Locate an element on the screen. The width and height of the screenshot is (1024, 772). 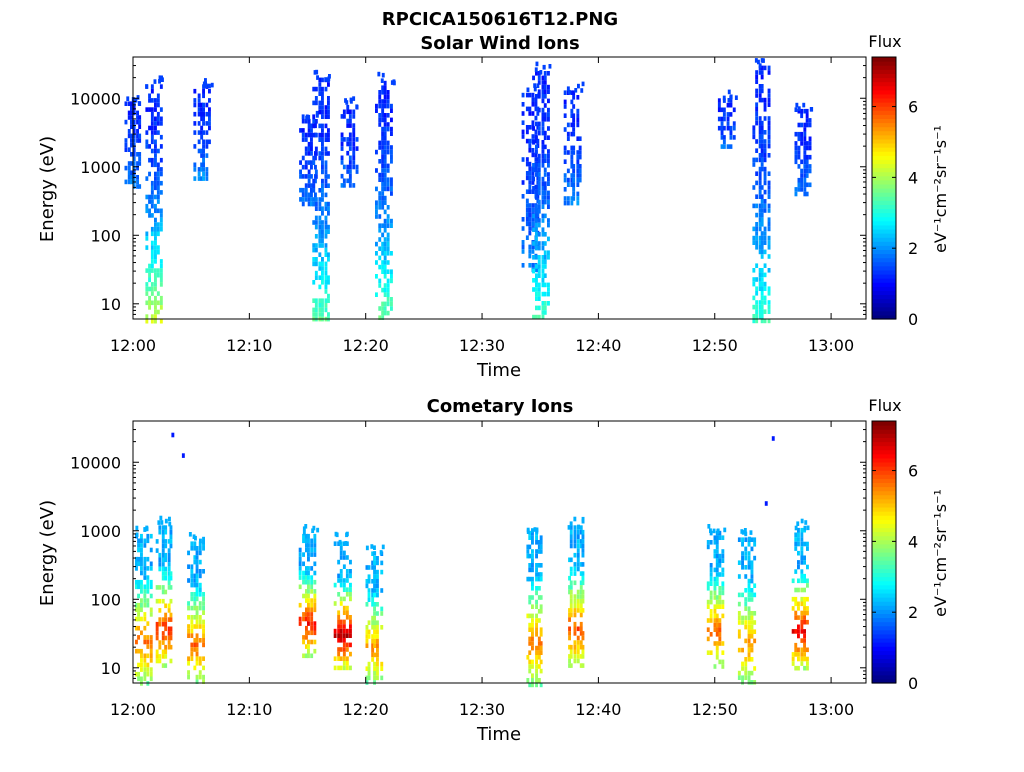
colorbar-tick-label: 2 is located at coordinates (913, 248).